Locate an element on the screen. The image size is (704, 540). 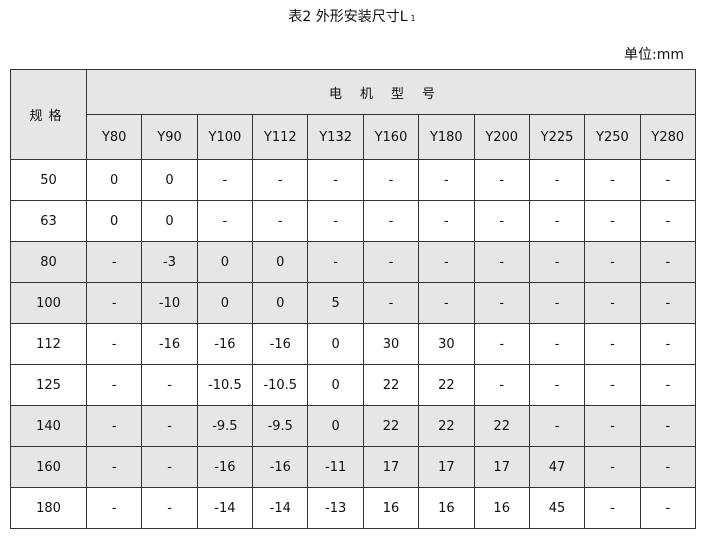
table-title: 表2 外形安装尺寸L 1 is located at coordinates (352, 16).